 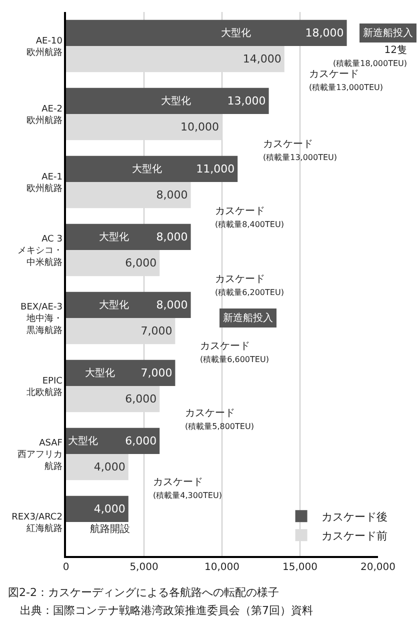 I want to click on text: 図2-2：カスケーディングによる各航路への転配の様子, so click(x=143, y=592).